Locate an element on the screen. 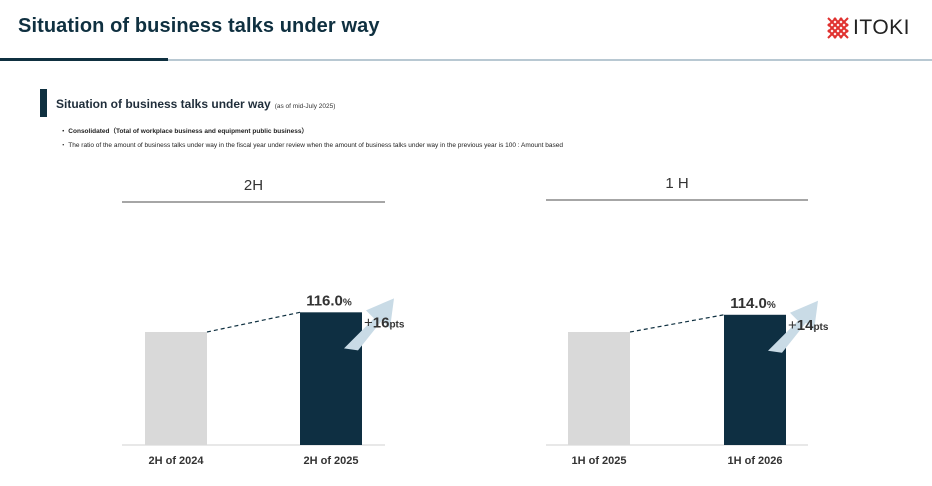  itoki-logo: ITOKI is located at coordinates (868, 28).